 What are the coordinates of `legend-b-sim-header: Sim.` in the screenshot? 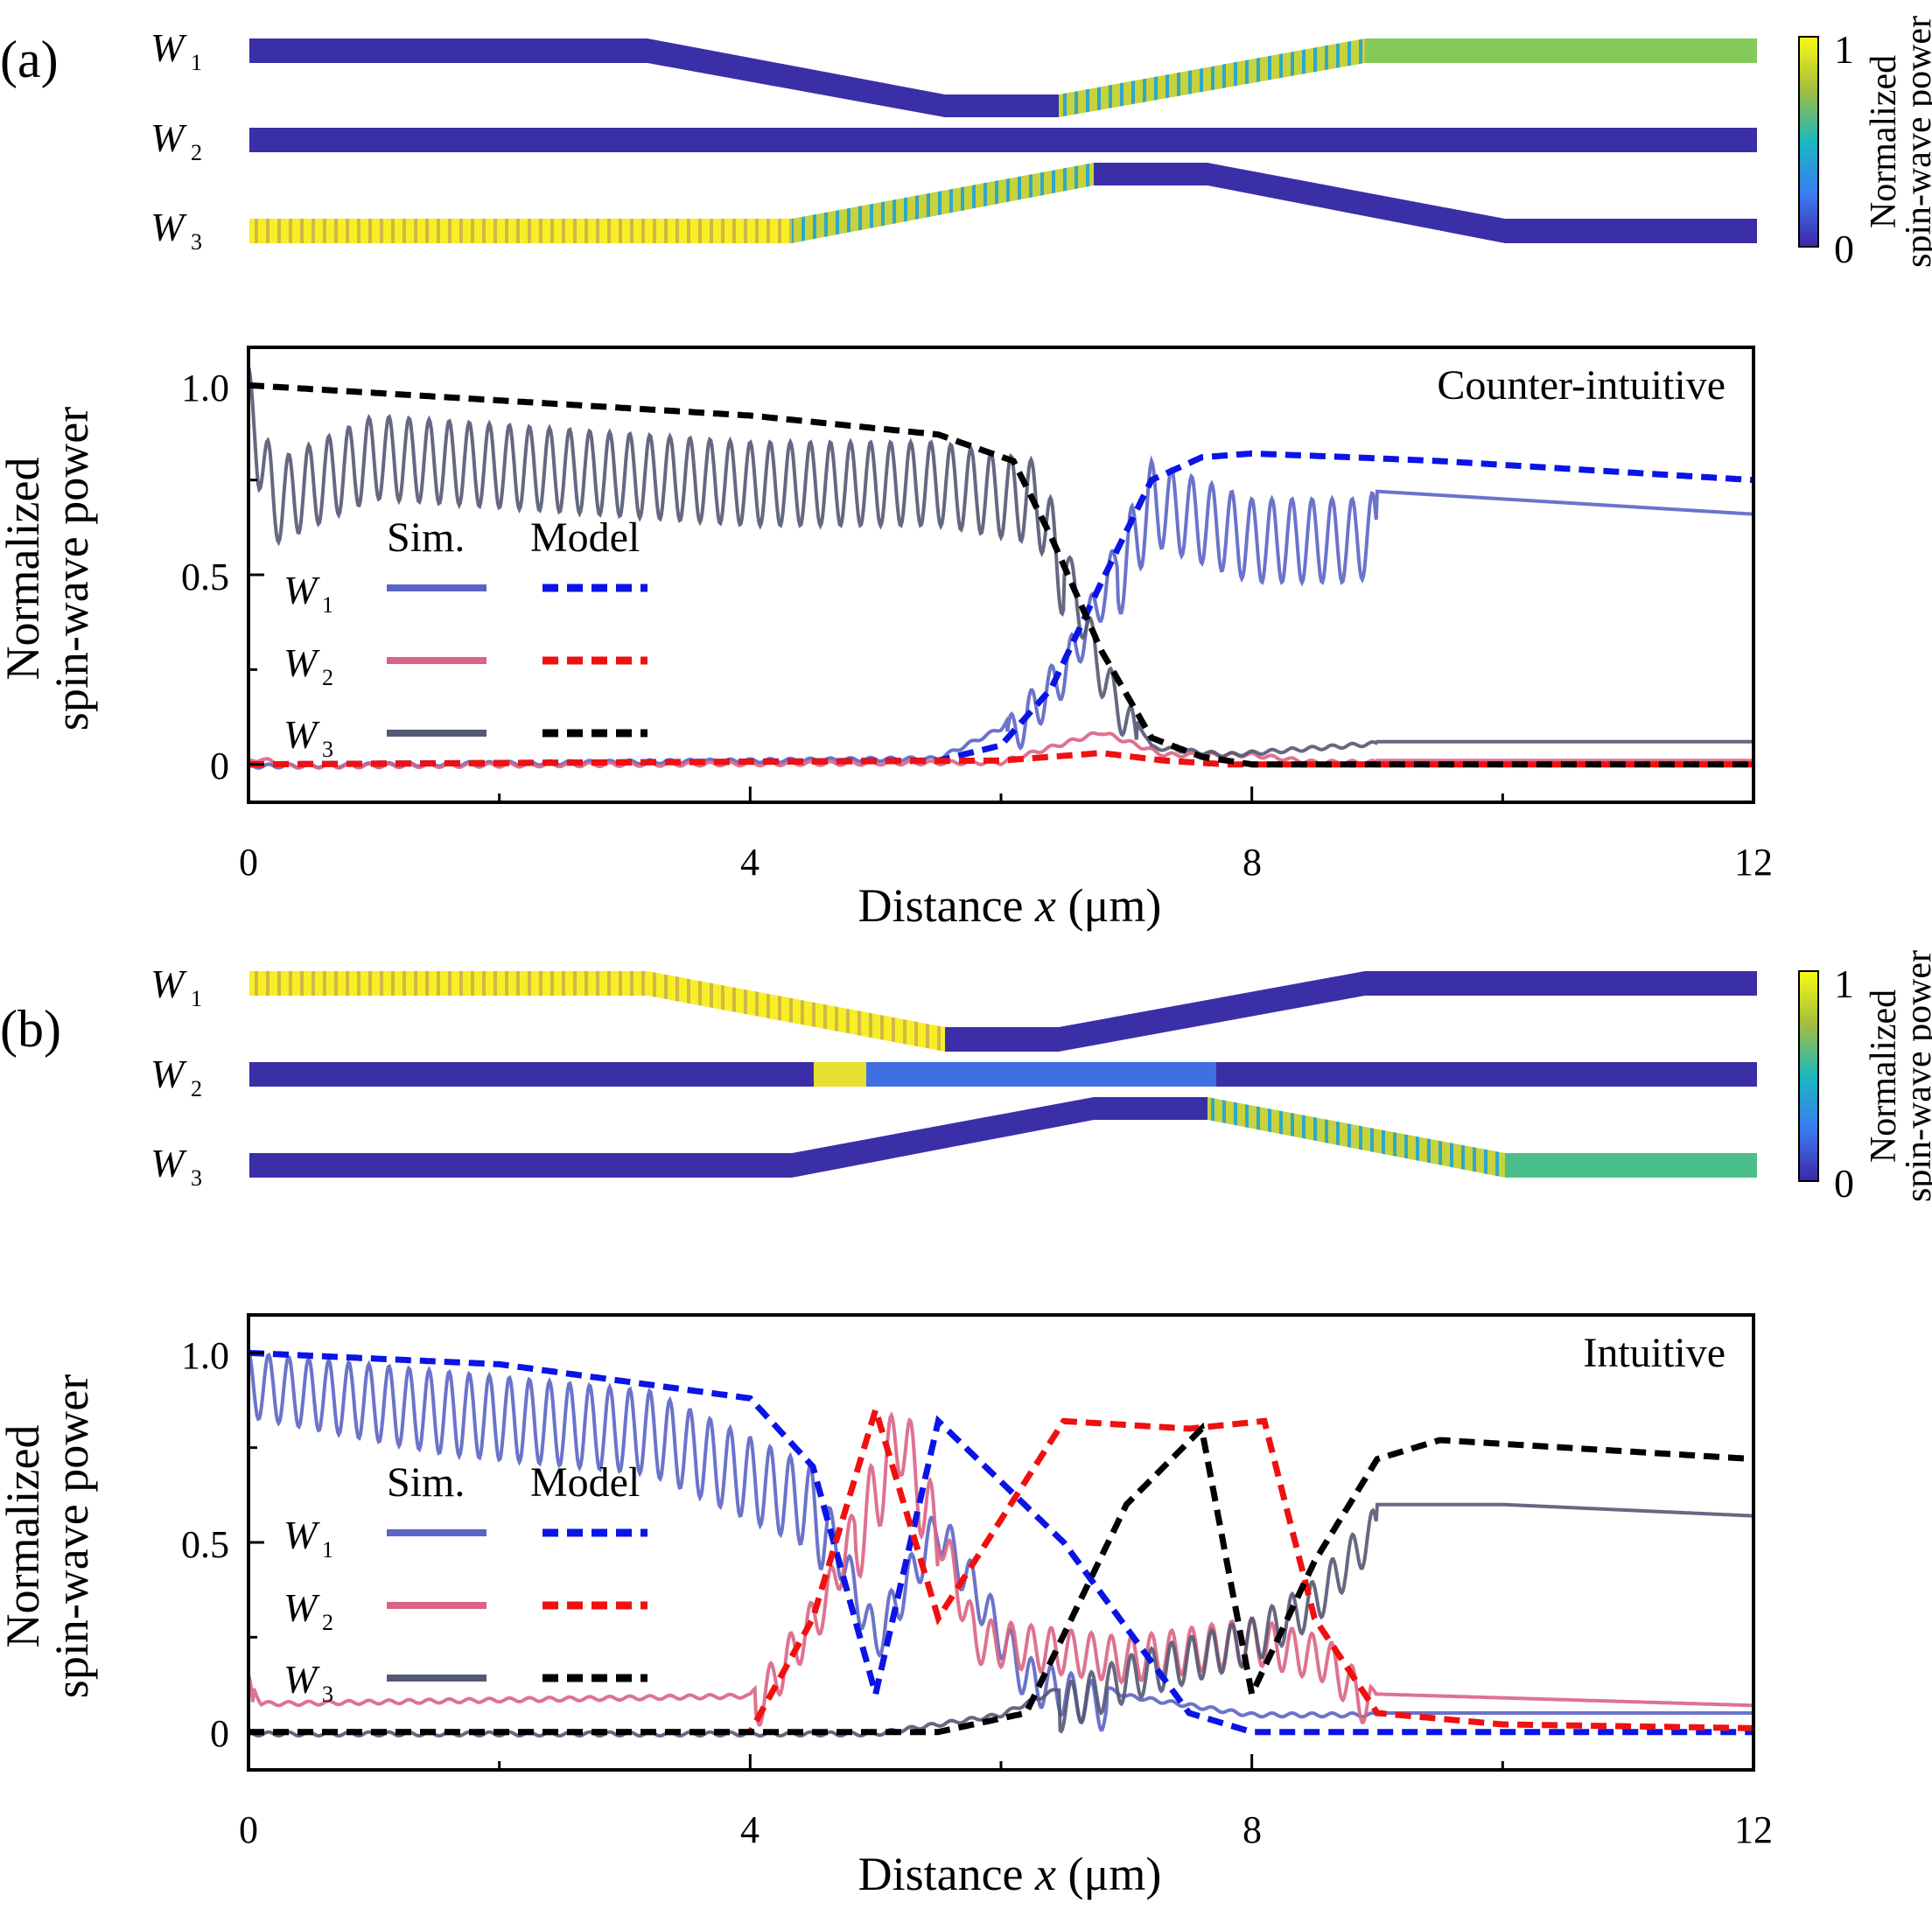 It's located at (426, 1483).